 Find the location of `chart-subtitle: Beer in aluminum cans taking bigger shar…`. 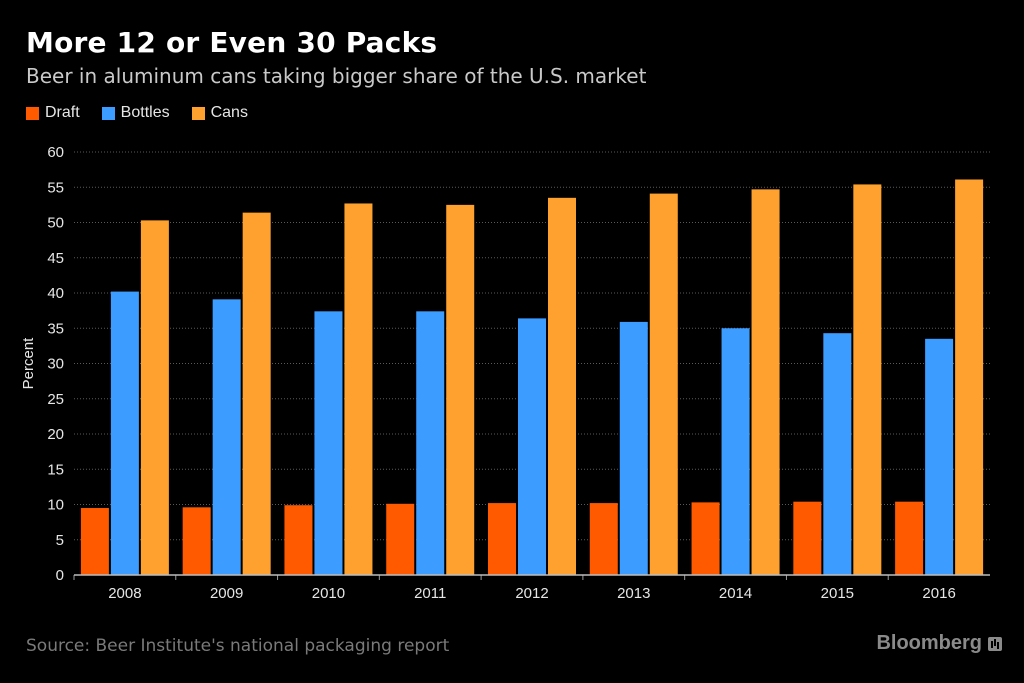

chart-subtitle: Beer in aluminum cans taking bigger shar… is located at coordinates (336, 76).